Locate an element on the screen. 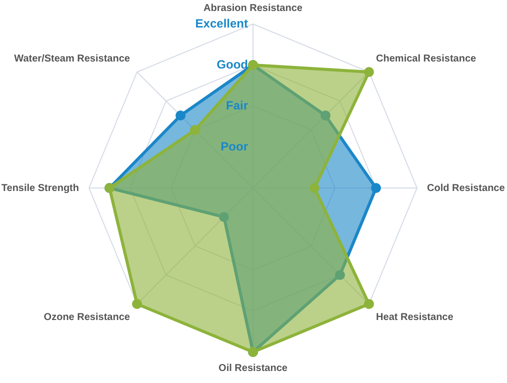 Image resolution: width=507 pixels, height=383 pixels. spoke-label: Heat Resistance is located at coordinates (415, 317).